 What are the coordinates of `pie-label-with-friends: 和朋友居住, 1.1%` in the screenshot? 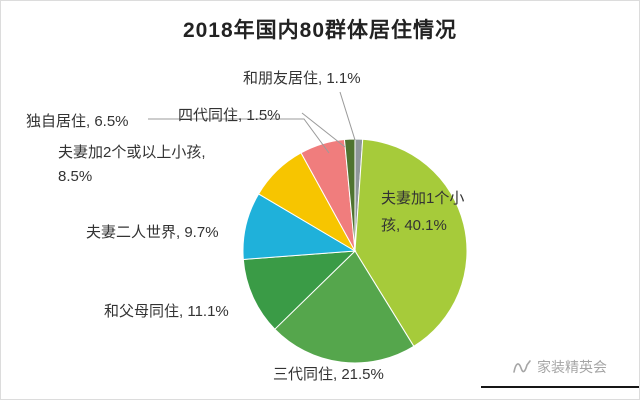 It's located at (302, 78).